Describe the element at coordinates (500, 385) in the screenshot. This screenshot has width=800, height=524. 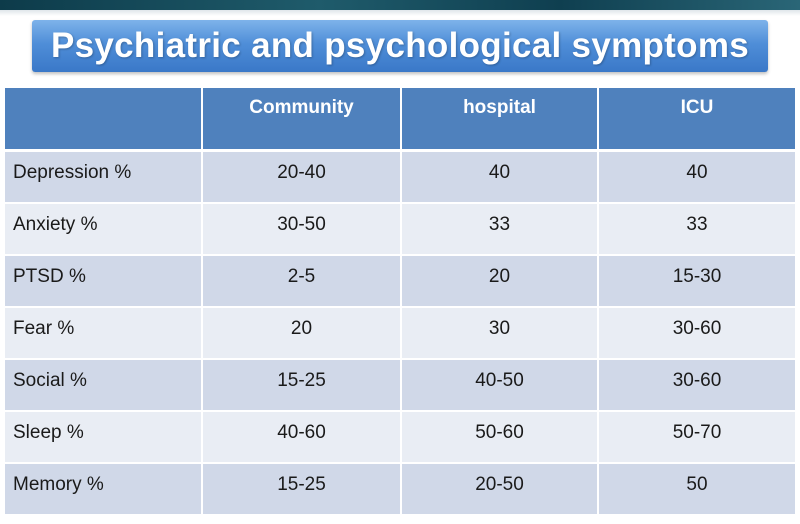
I see `table-cell: 40-50` at that location.